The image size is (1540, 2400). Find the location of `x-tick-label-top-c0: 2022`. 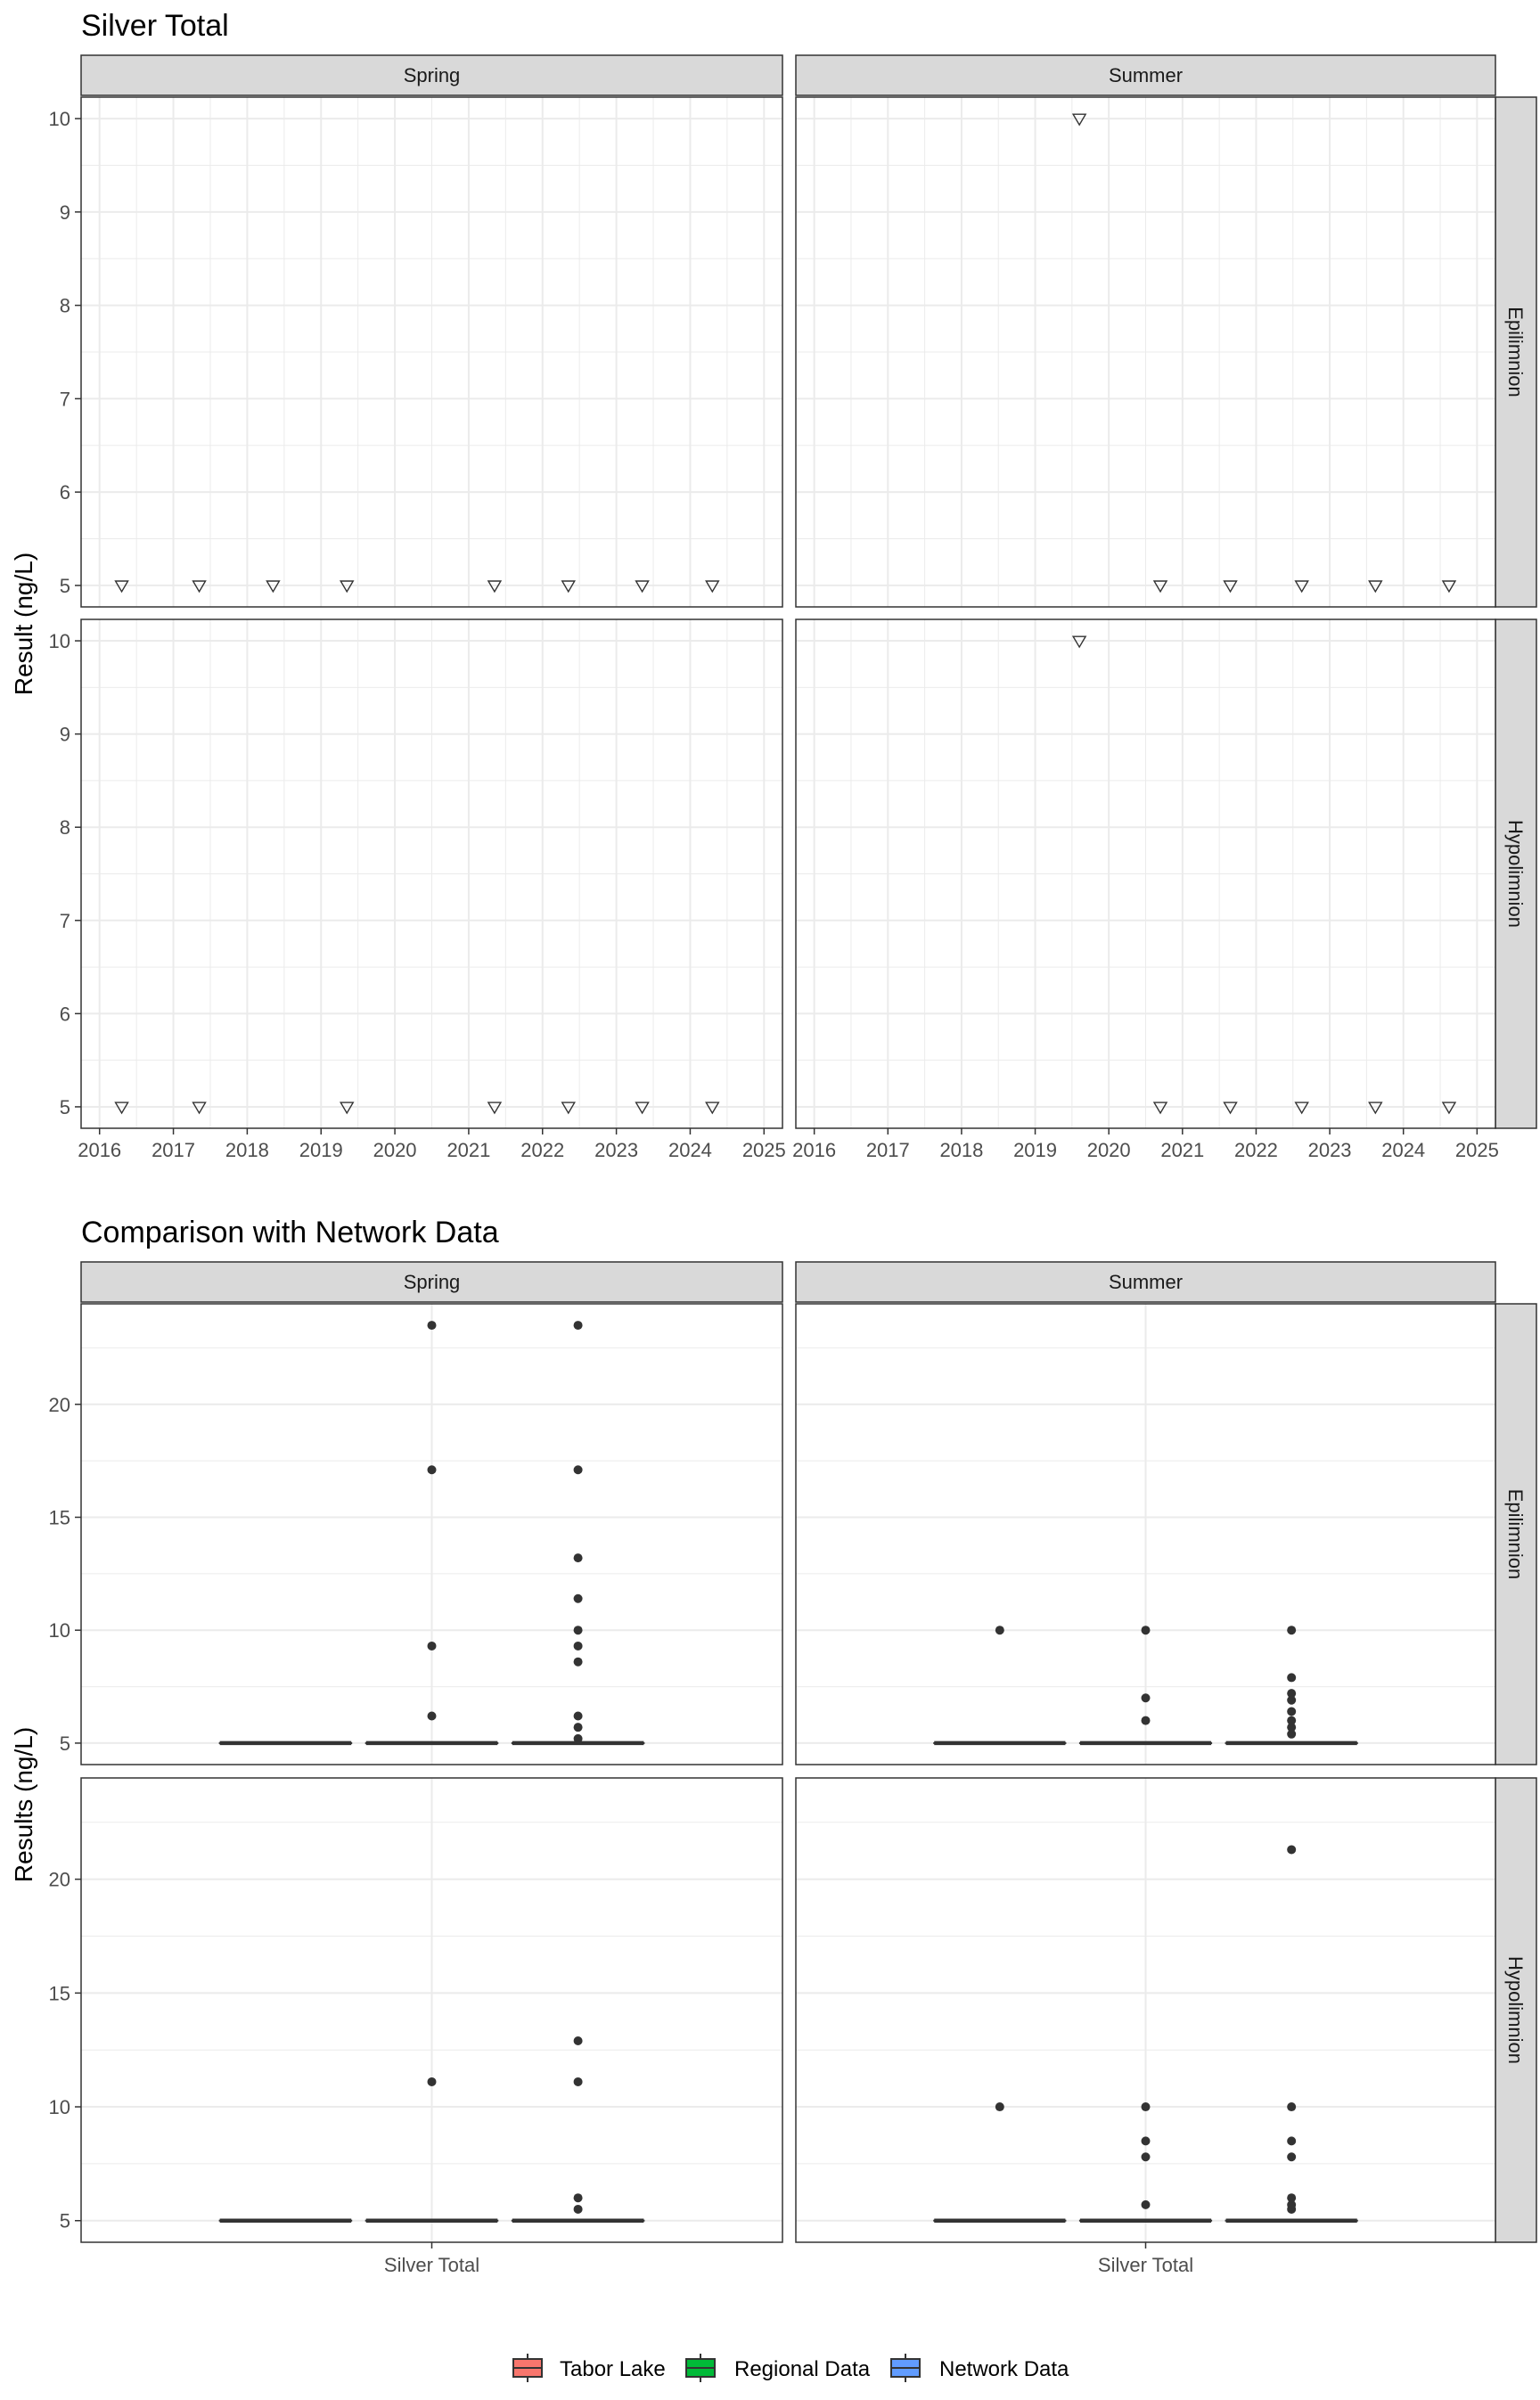

x-tick-label-top-c0: 2022 is located at coordinates (542, 1150).